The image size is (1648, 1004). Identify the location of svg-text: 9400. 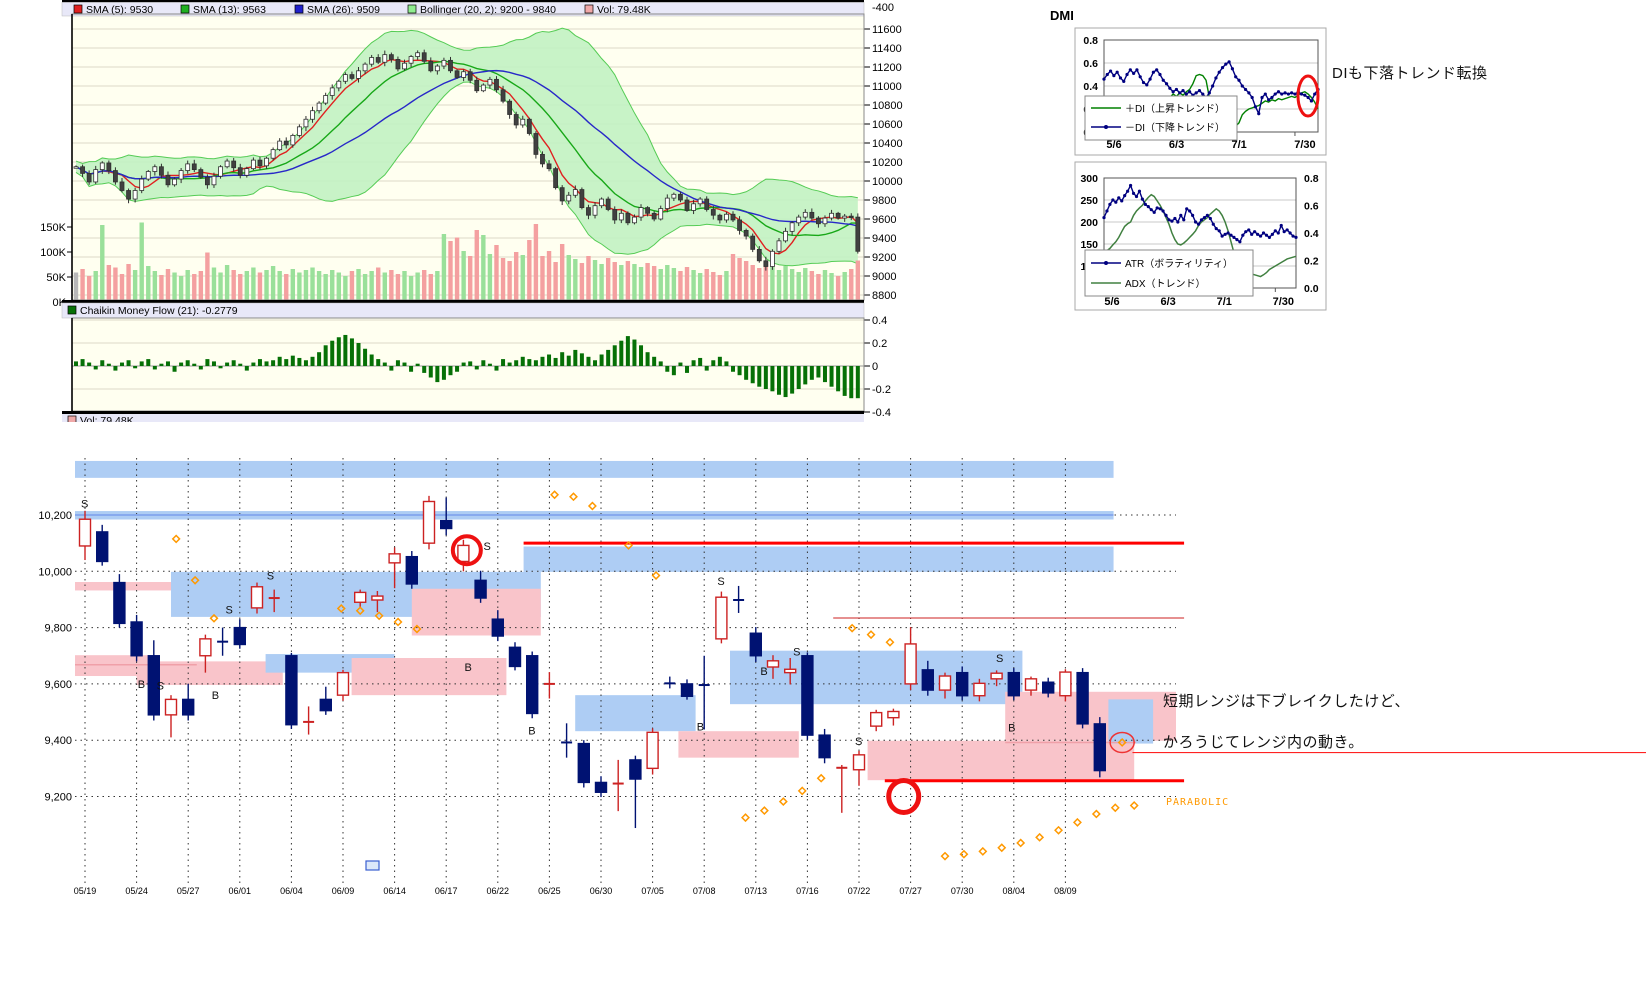
(884, 239).